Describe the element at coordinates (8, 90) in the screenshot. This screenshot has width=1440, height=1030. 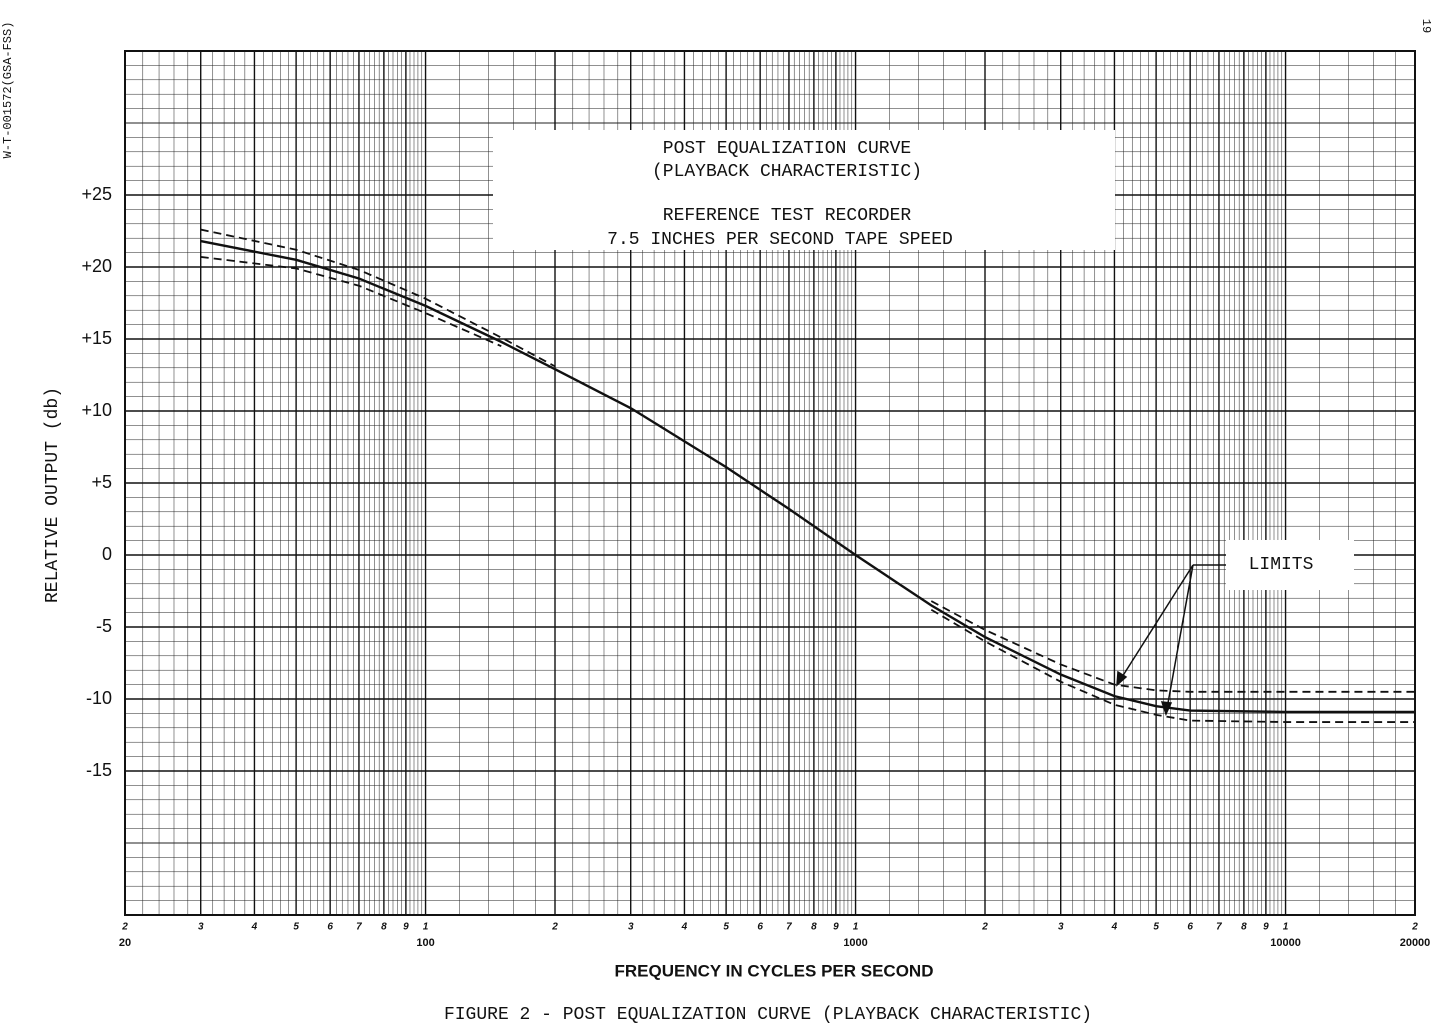
I see `margin-note: W-T-001572(GSA-FSS)` at that location.